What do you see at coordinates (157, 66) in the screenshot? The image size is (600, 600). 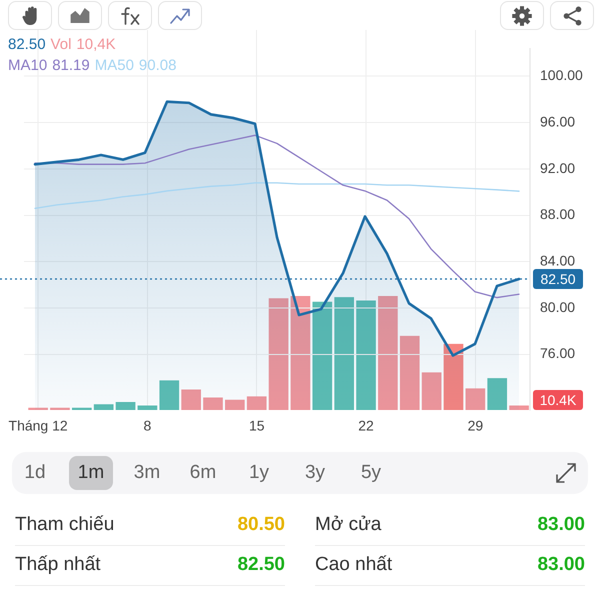 I see `annotation: 90.08` at bounding box center [157, 66].